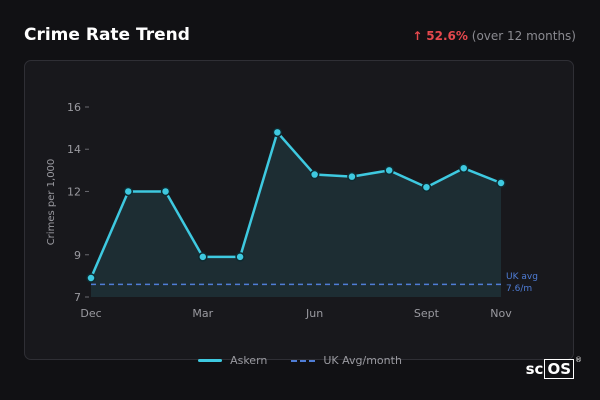 The image size is (600, 400). I want to click on logo-boxed-text: OS, so click(559, 369).